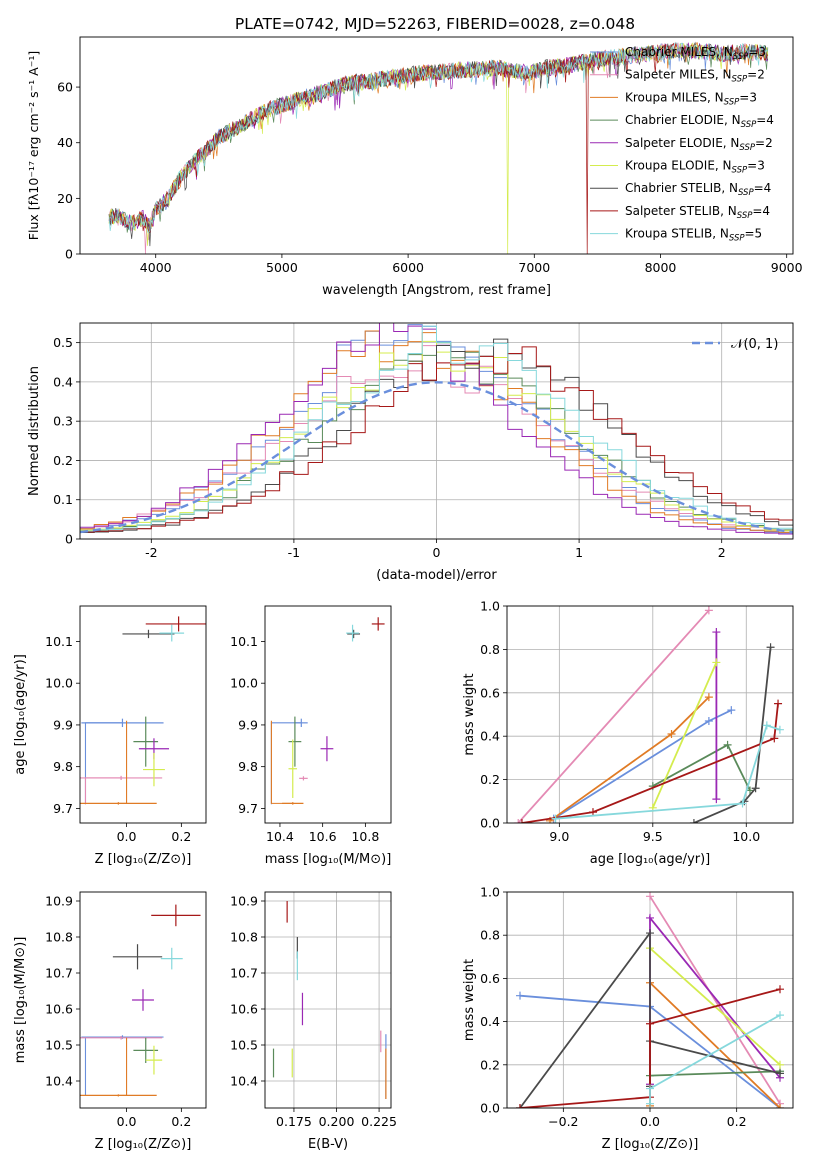  Describe the element at coordinates (698, 189) in the screenshot. I see `legend-entry: Chabrier STELIB, NSSP=4` at that location.